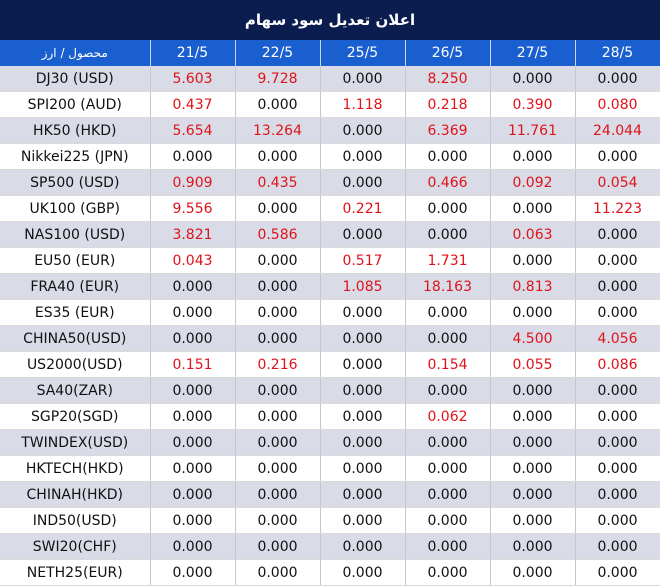  What do you see at coordinates (278, 364) in the screenshot?
I see `value-cell: 0.216` at bounding box center [278, 364].